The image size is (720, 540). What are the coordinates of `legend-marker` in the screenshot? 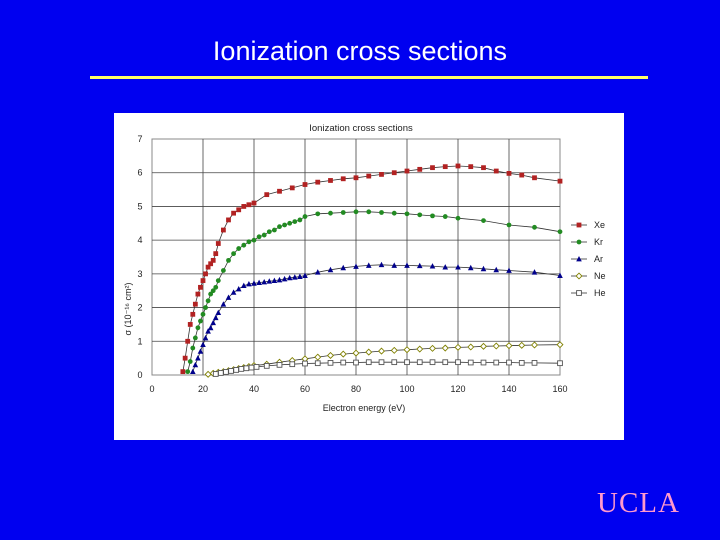 It's located at (579, 293).